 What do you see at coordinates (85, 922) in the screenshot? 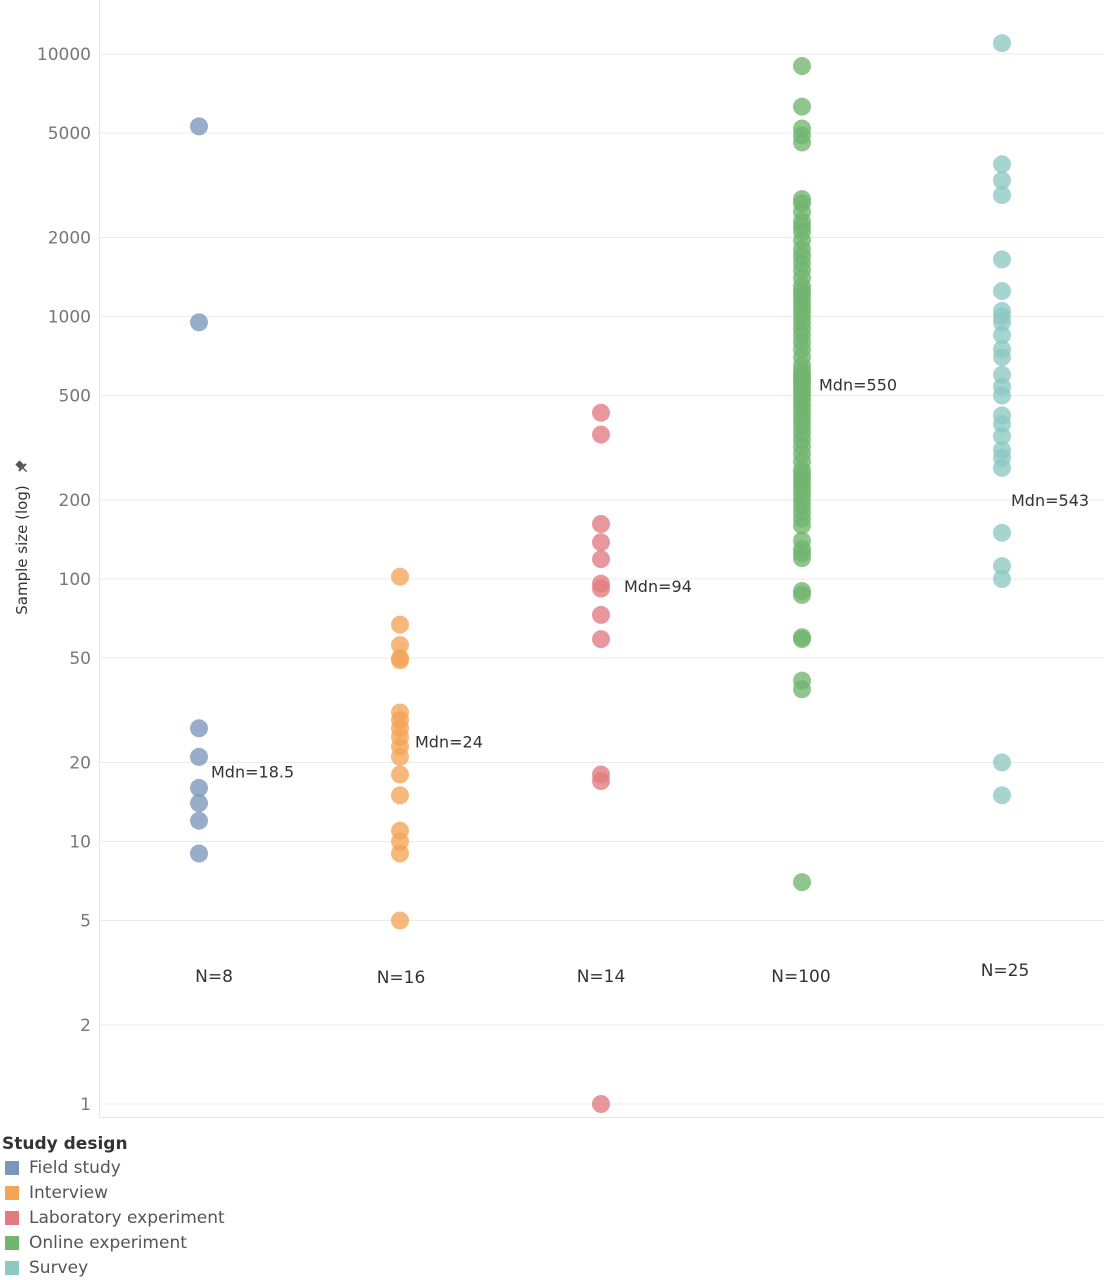
I see `y-tick-label: 5` at bounding box center [85, 922].